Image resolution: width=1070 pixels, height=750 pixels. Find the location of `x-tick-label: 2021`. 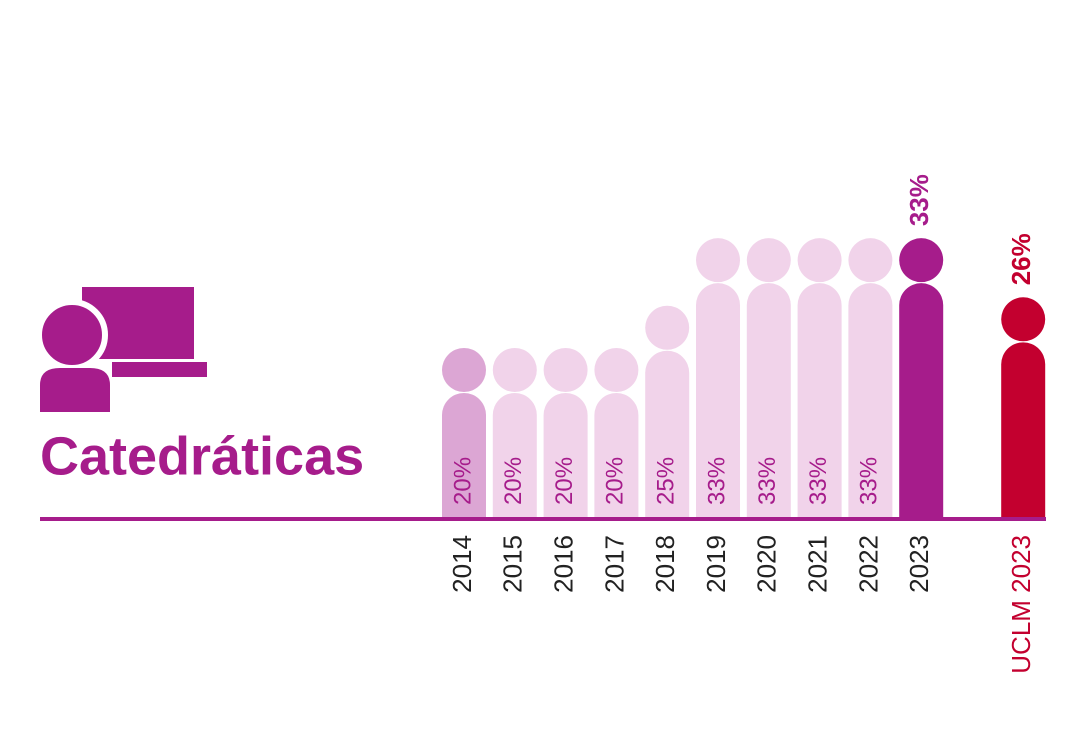

x-tick-label: 2021 is located at coordinates (817, 564).